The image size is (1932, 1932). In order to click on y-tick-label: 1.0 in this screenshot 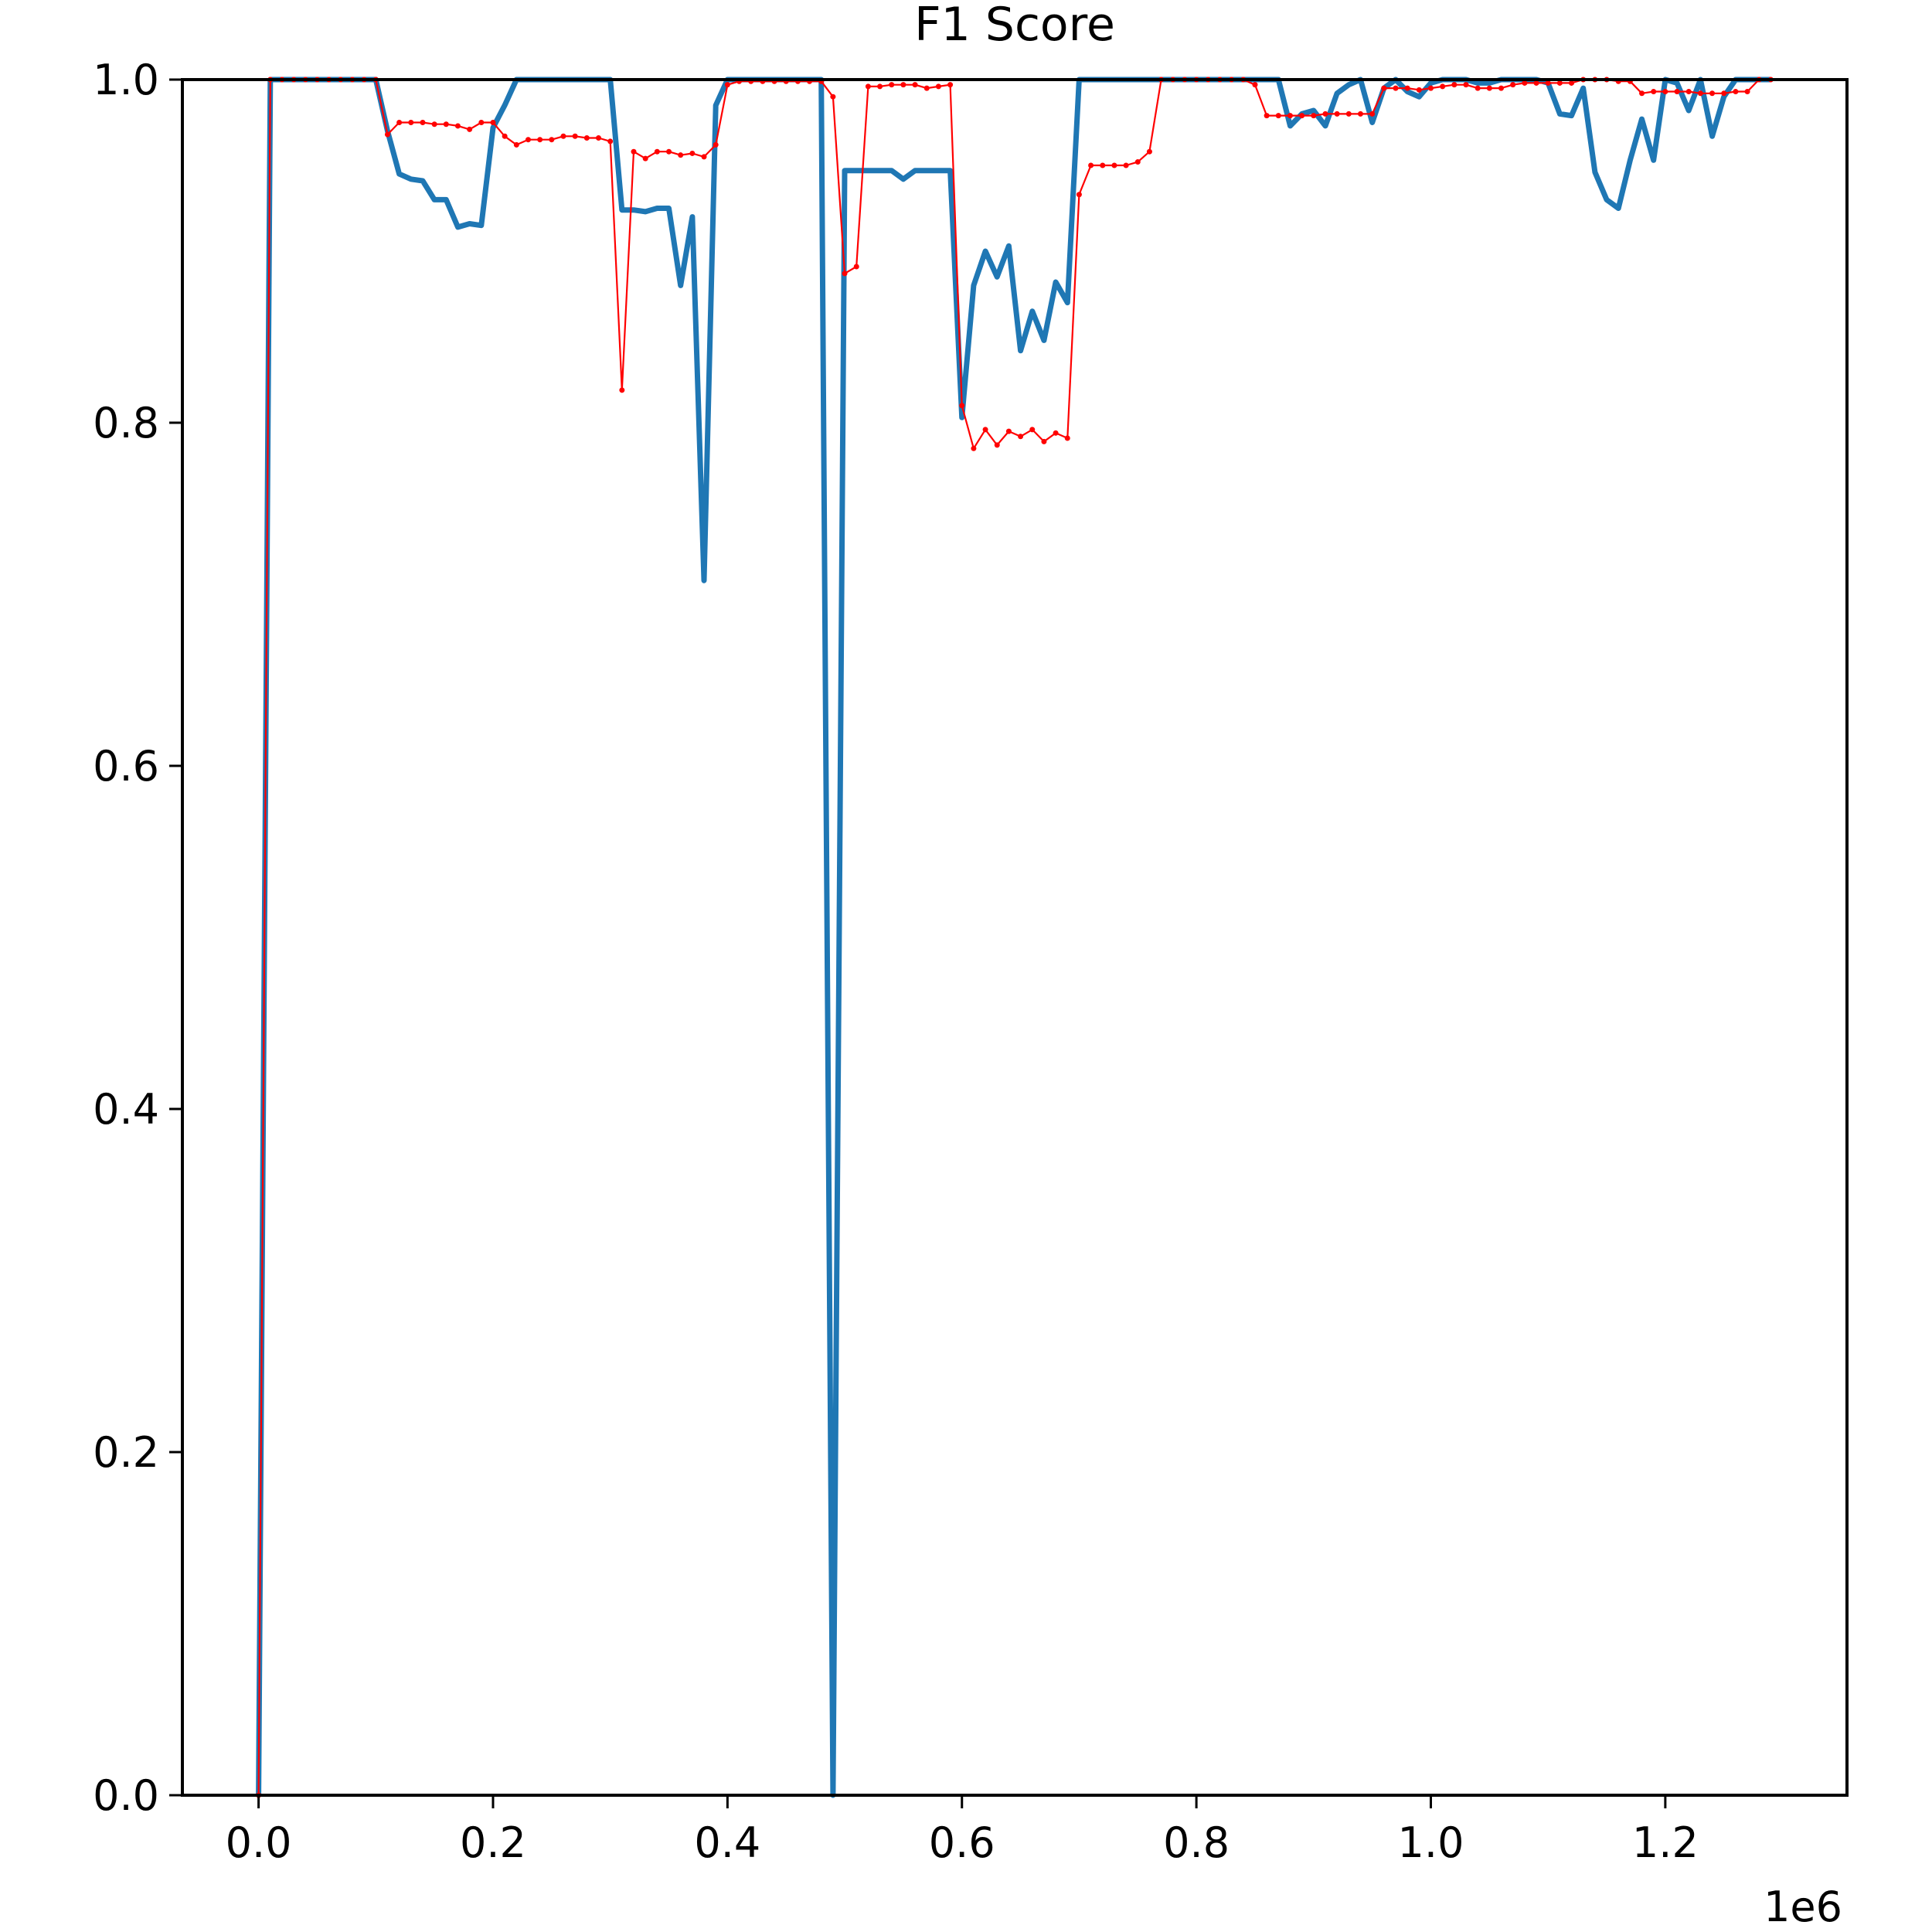, I will do `click(126, 80)`.